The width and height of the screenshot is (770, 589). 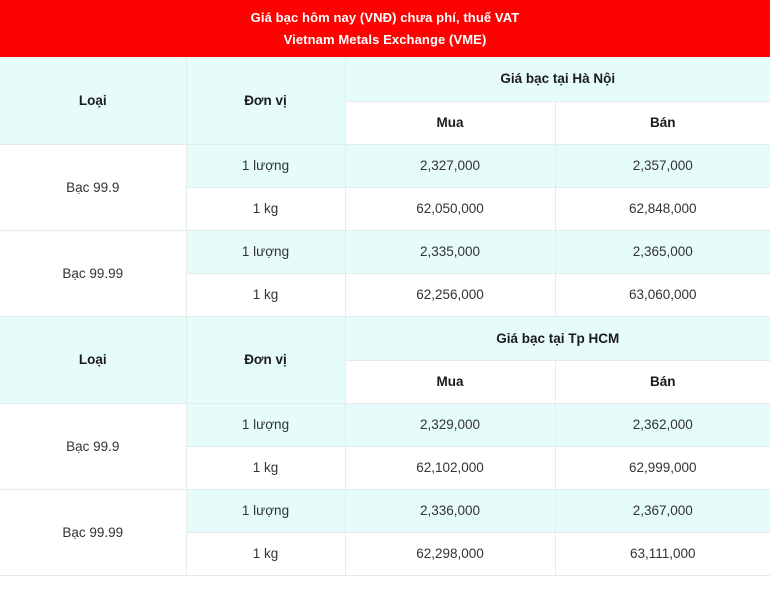 What do you see at coordinates (662, 122) in the screenshot?
I see `sell-column-header-hanoi: Bán` at bounding box center [662, 122].